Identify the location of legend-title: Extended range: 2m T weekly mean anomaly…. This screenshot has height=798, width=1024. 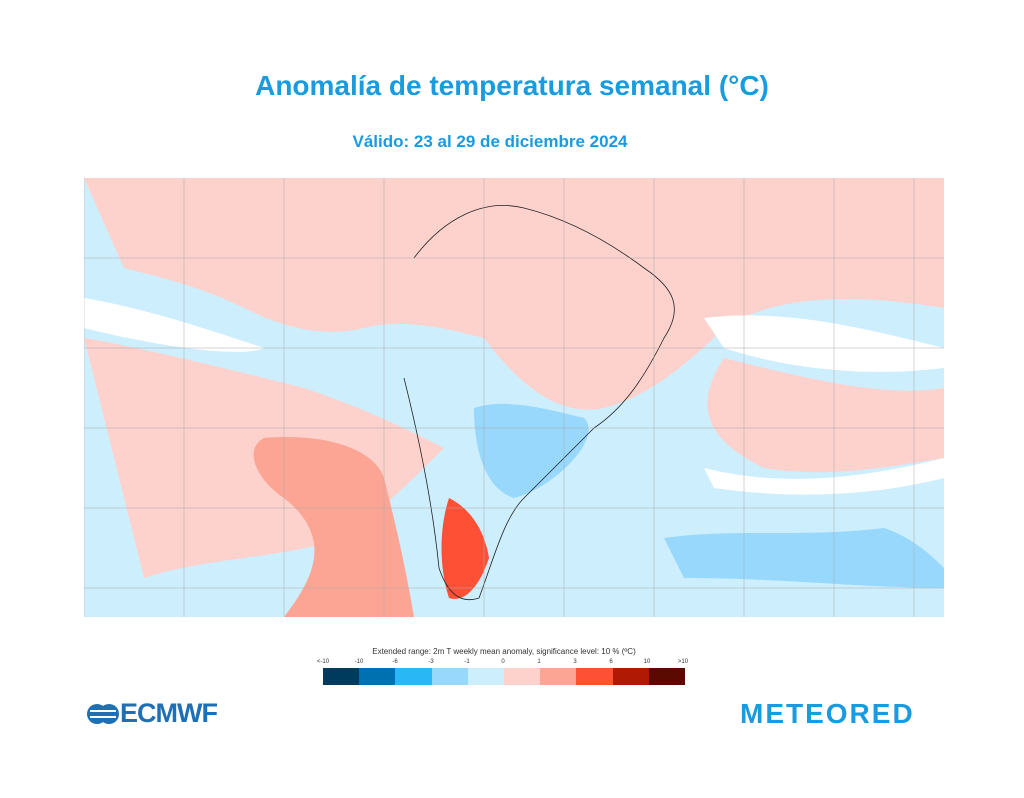
(504, 651).